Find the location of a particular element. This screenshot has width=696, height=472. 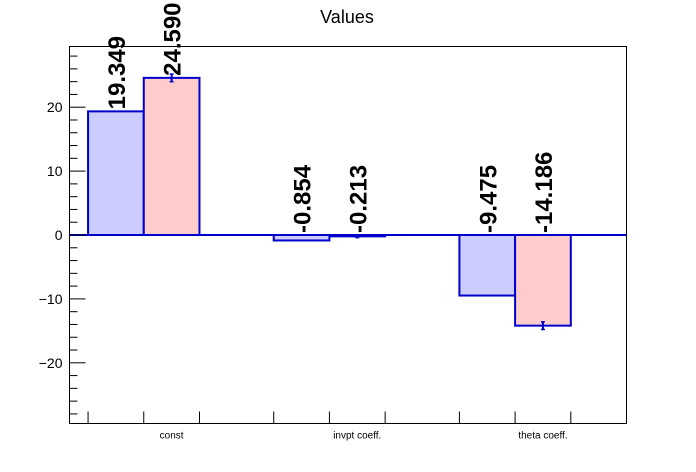

category-label: const is located at coordinates (172, 436).